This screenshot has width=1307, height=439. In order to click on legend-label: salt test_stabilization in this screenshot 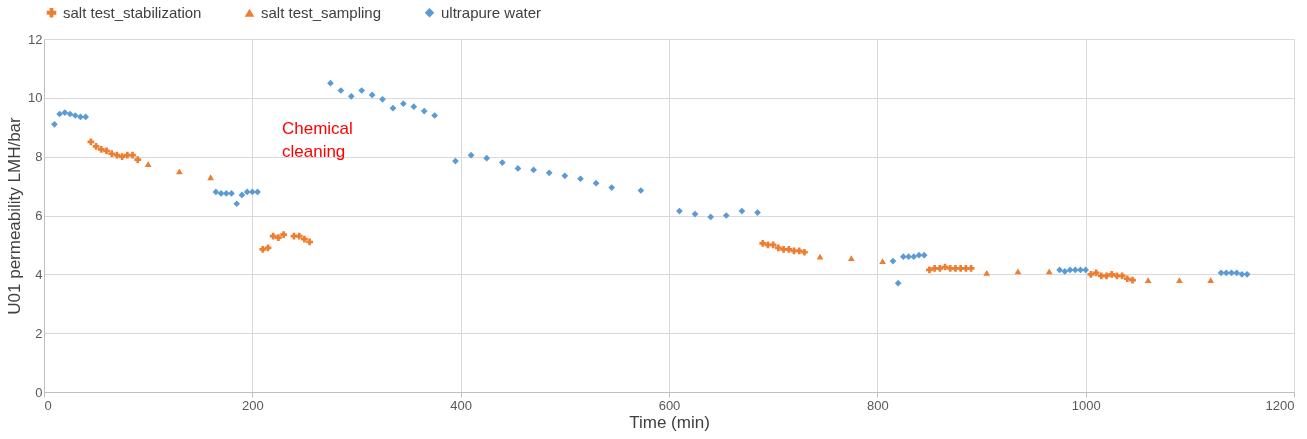, I will do `click(132, 12)`.